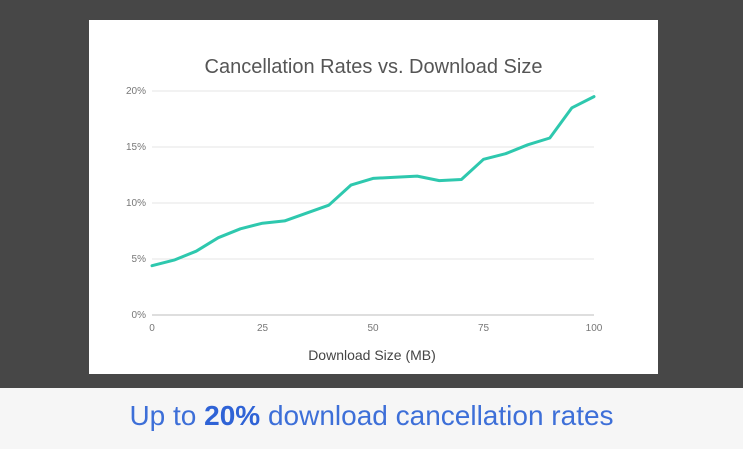 Image resolution: width=743 pixels, height=449 pixels. I want to click on caption-highlight: 20%, so click(232, 415).